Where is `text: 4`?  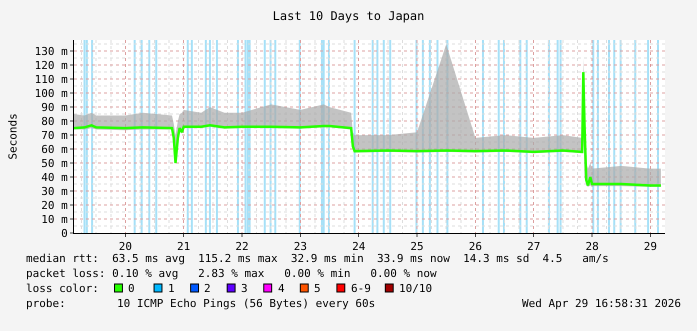 text: 4 is located at coordinates (281, 288).